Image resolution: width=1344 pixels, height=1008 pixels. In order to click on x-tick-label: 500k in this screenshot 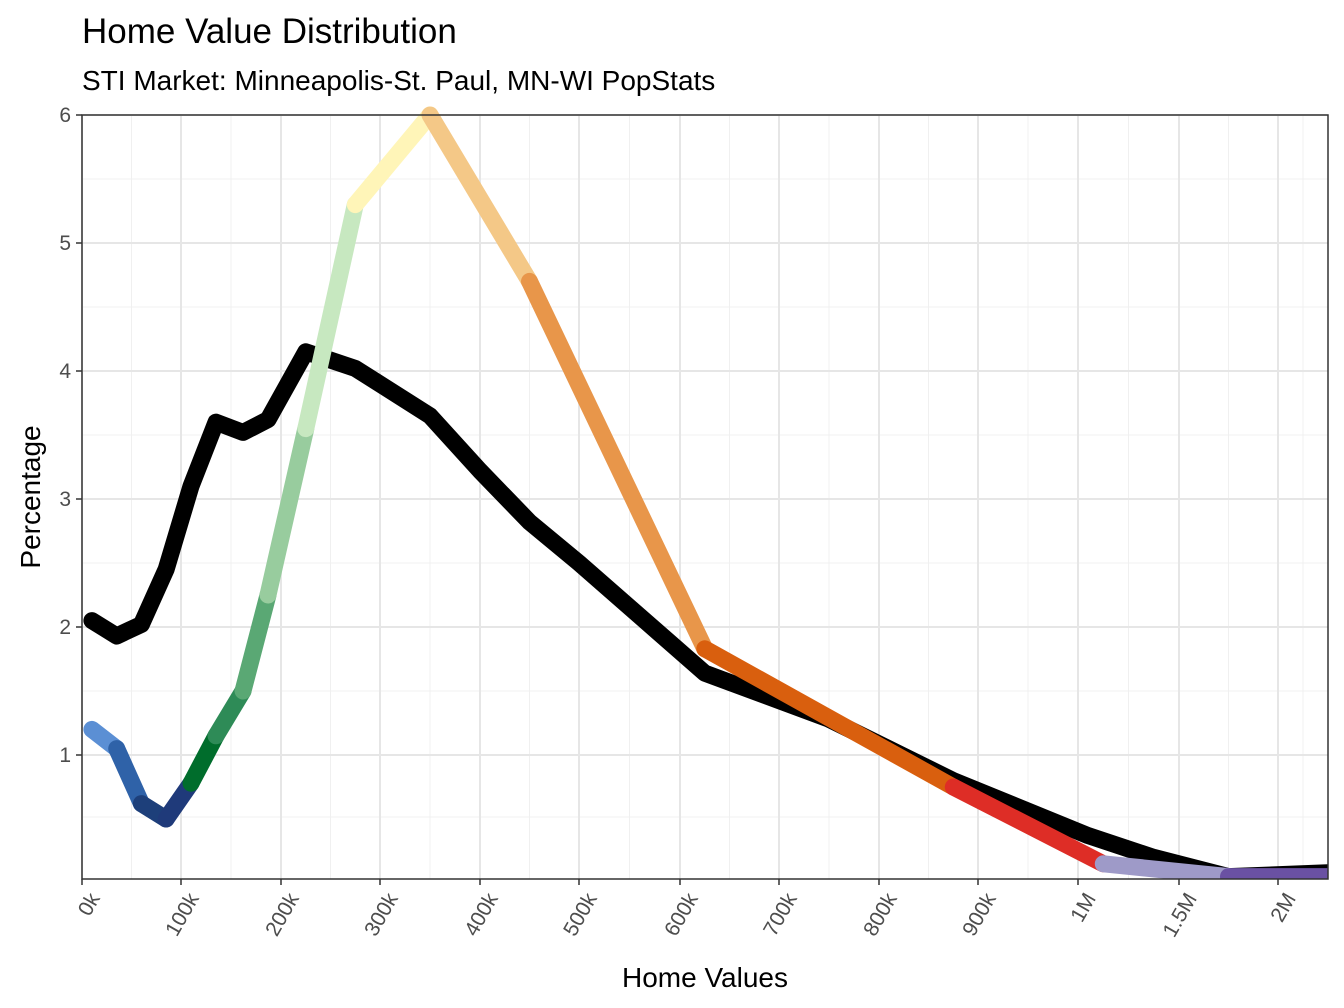, I will do `click(580, 914)`.